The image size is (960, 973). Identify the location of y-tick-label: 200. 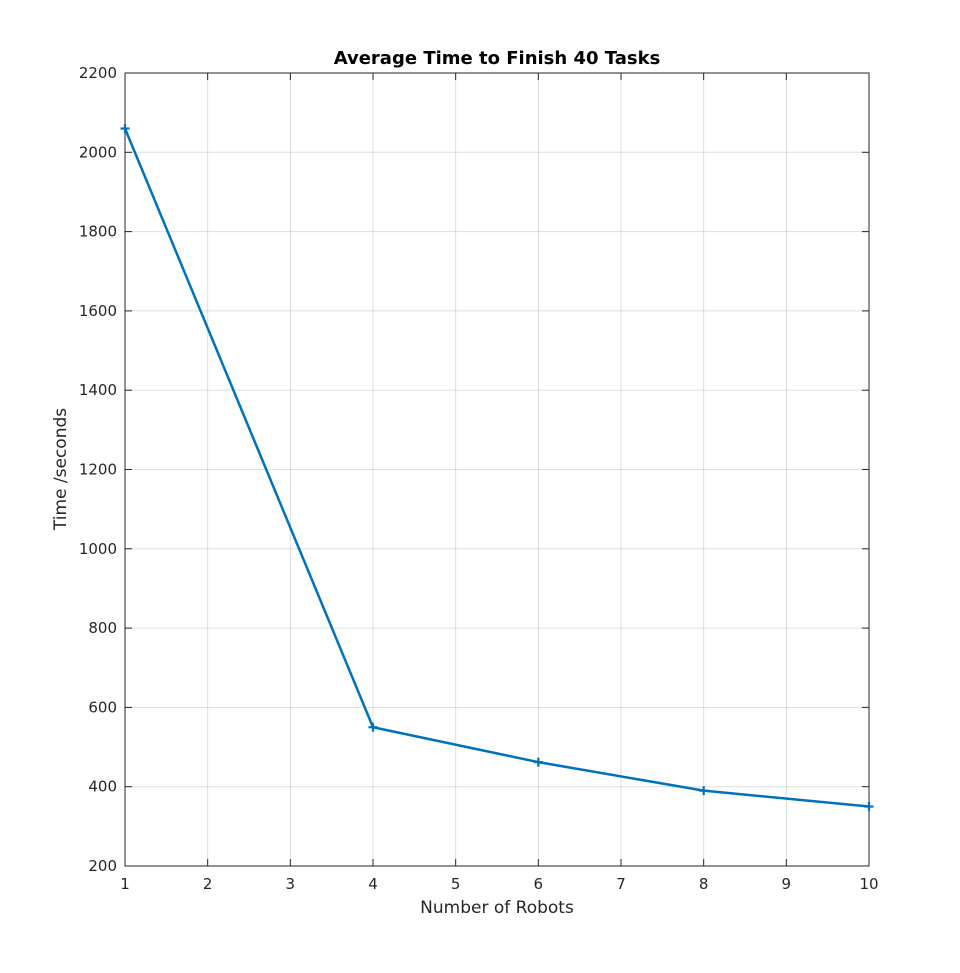
(102, 866).